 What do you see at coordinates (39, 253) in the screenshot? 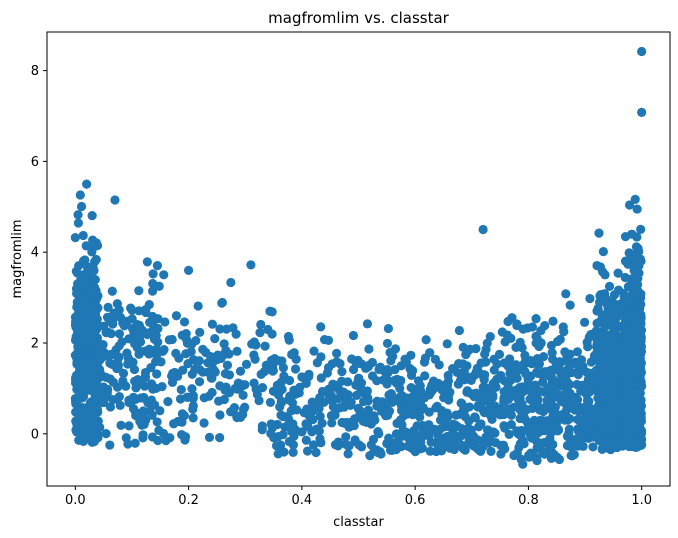
I see `y-axis: 0 2 4 6 8` at bounding box center [39, 253].